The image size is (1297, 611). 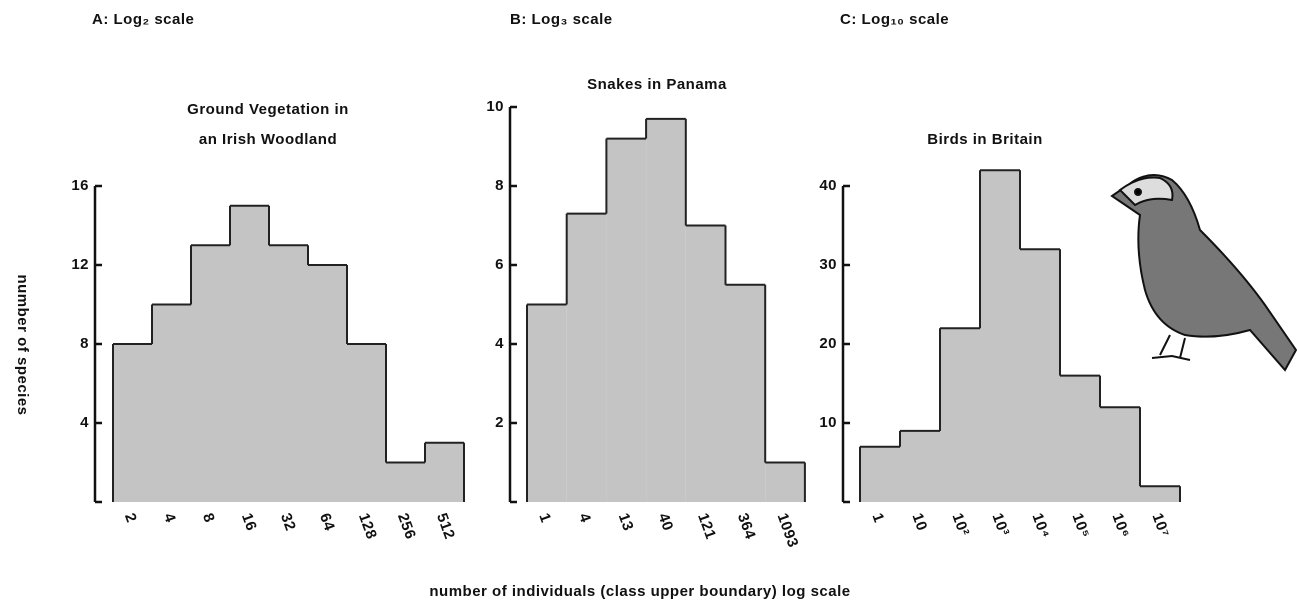 What do you see at coordinates (746, 526) in the screenshot?
I see `x-tick-label: 364` at bounding box center [746, 526].